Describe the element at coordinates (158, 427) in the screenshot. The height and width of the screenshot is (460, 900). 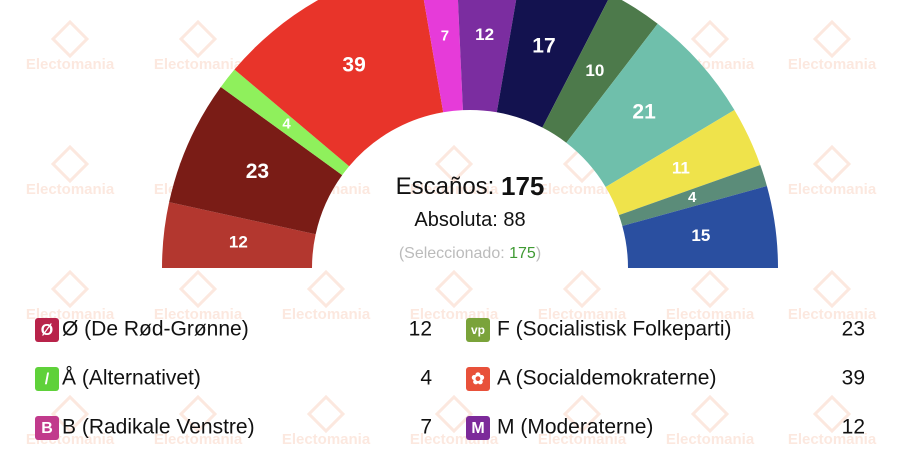
I see `party-name: B (Radikale Venstre)` at that location.